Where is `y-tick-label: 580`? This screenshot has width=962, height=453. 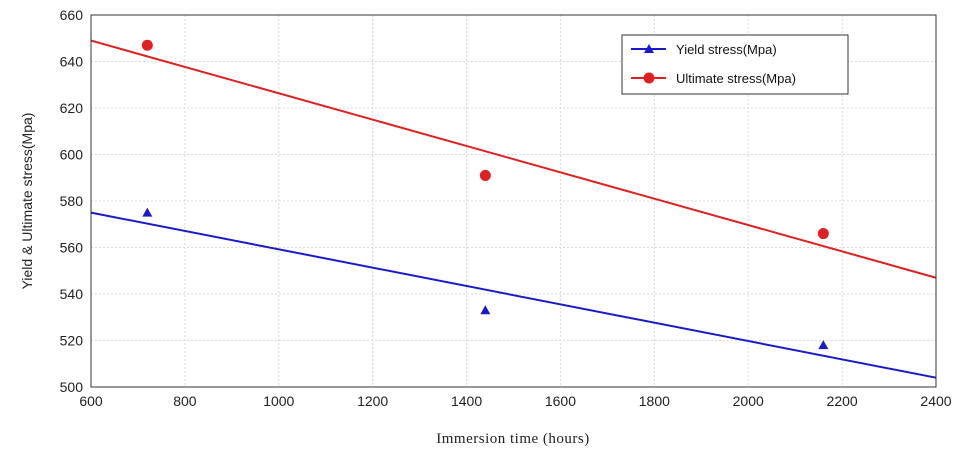 y-tick-label: 580 is located at coordinates (72, 201).